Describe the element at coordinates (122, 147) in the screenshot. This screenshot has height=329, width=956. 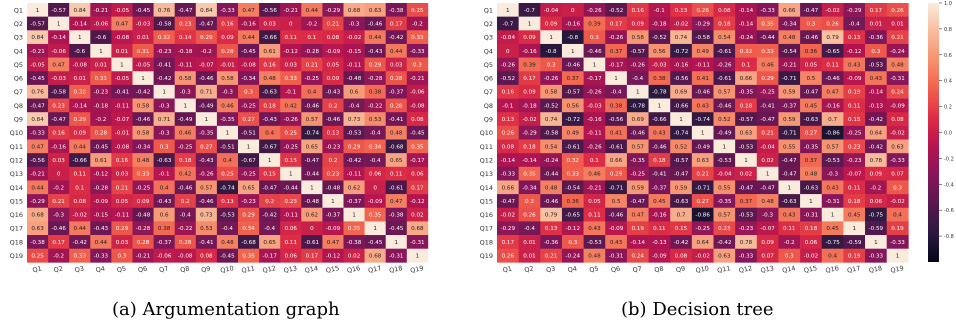
I see `heatmap-a-cell-label: -0.08` at that location.